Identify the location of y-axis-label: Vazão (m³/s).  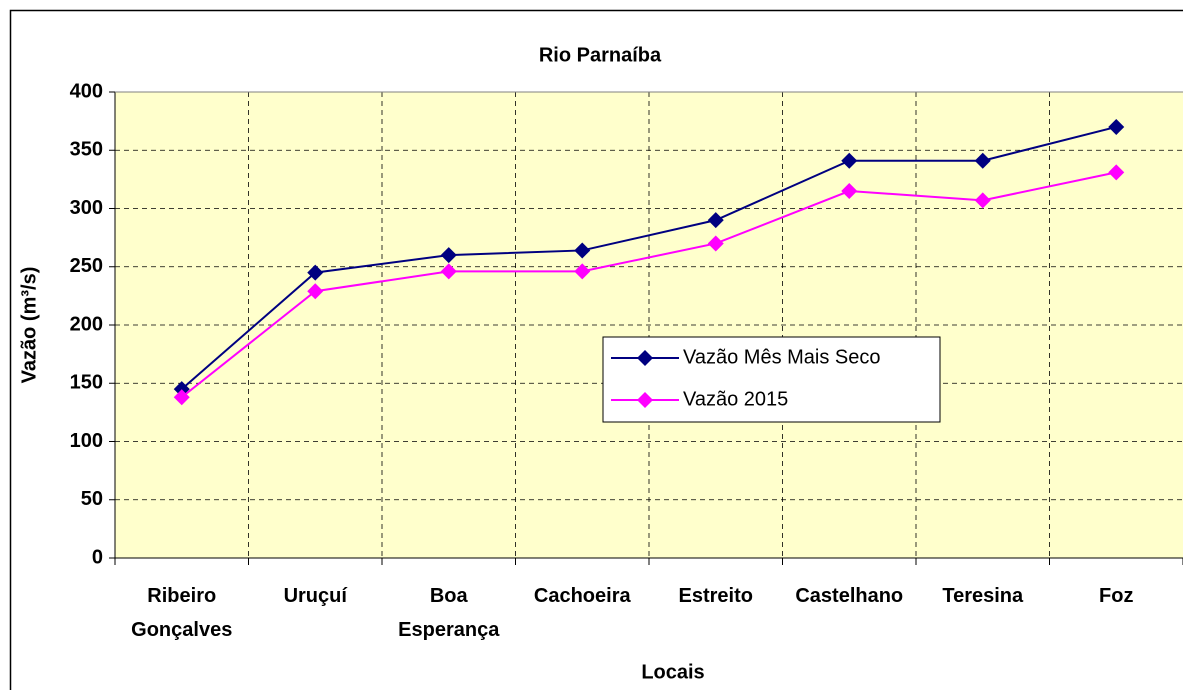
(29, 325).